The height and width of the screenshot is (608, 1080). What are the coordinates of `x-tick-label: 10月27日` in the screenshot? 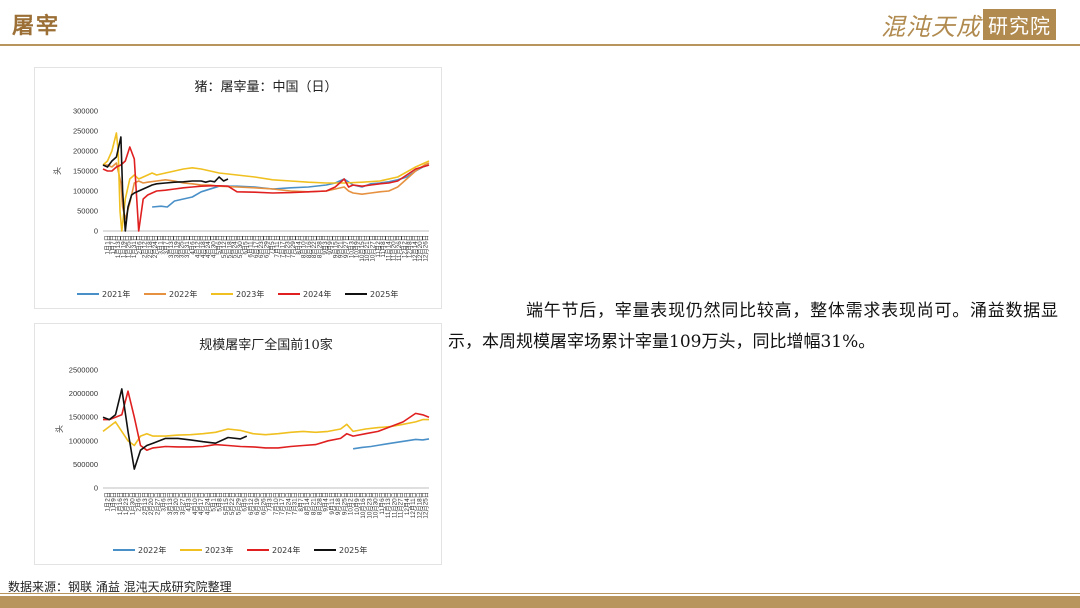 It's located at (373, 248).